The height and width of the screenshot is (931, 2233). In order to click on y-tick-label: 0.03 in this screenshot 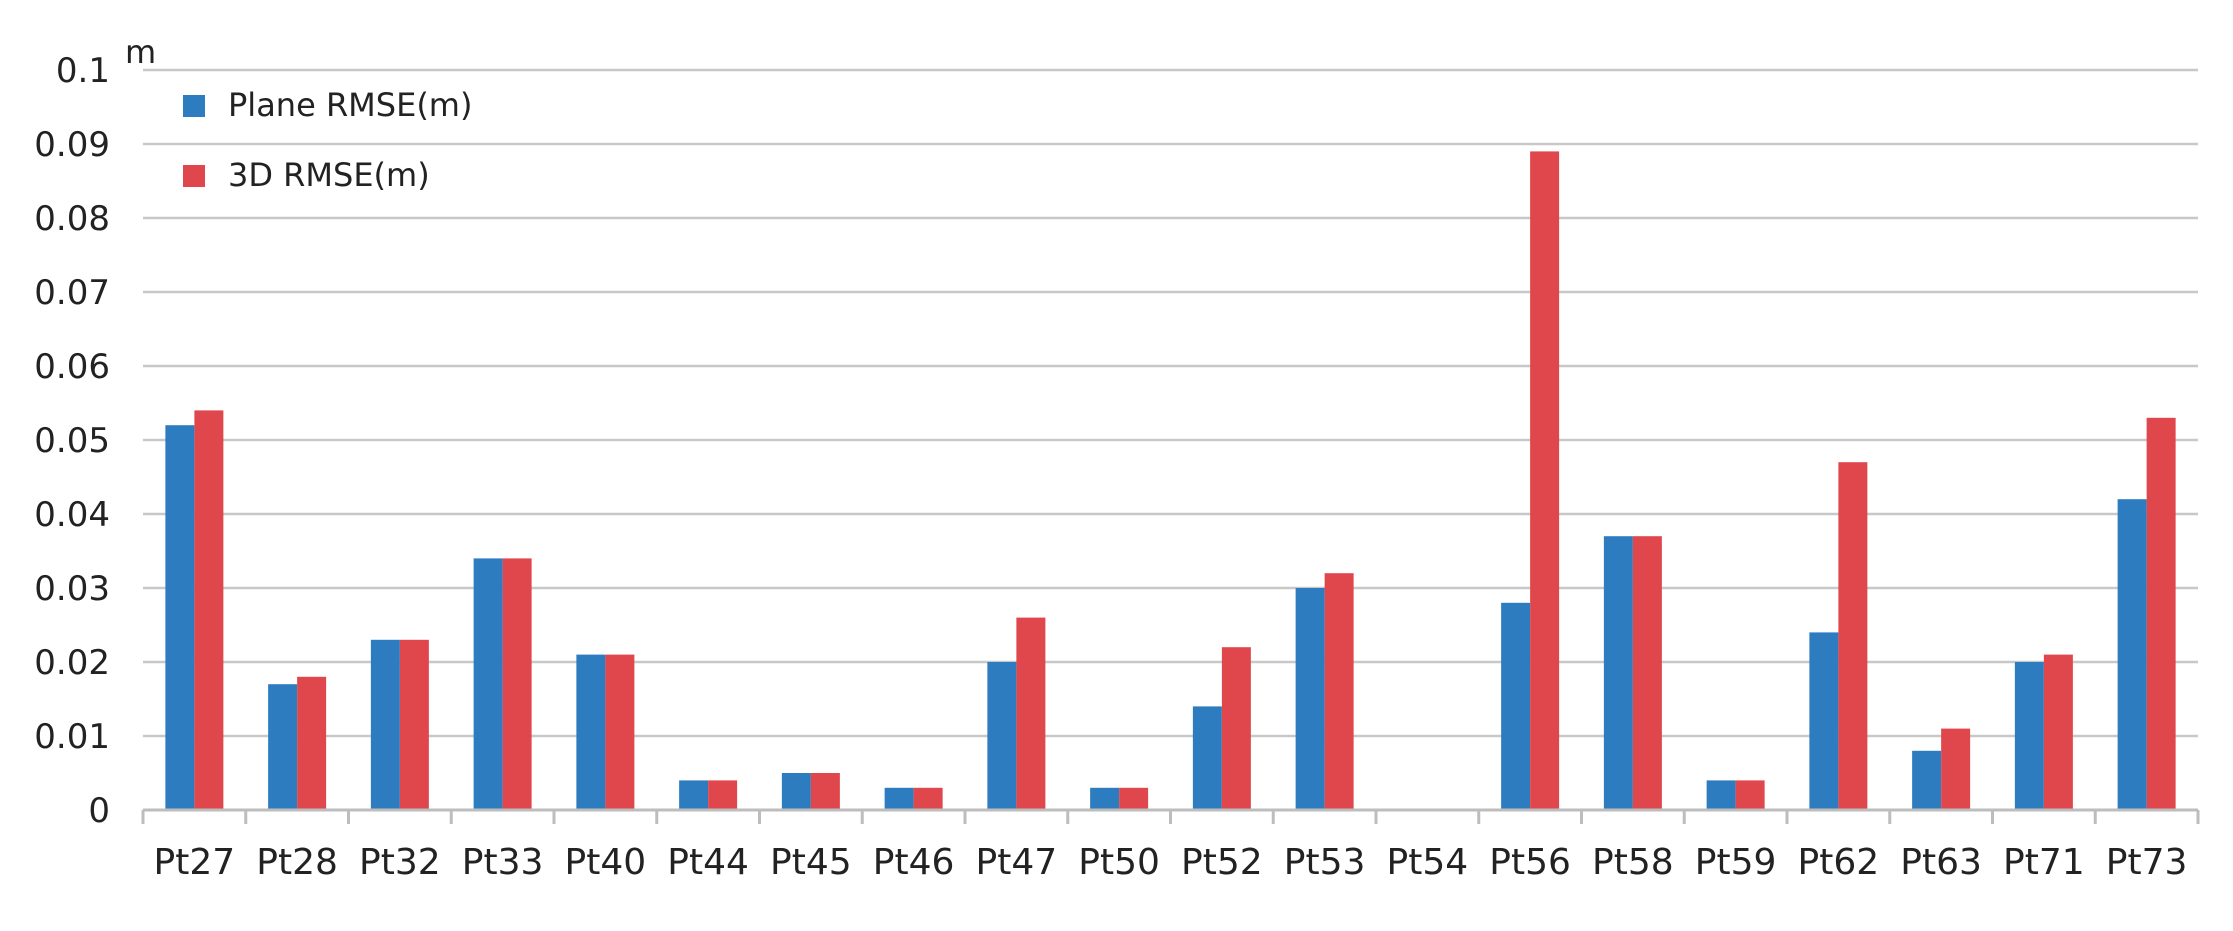, I will do `click(72, 589)`.